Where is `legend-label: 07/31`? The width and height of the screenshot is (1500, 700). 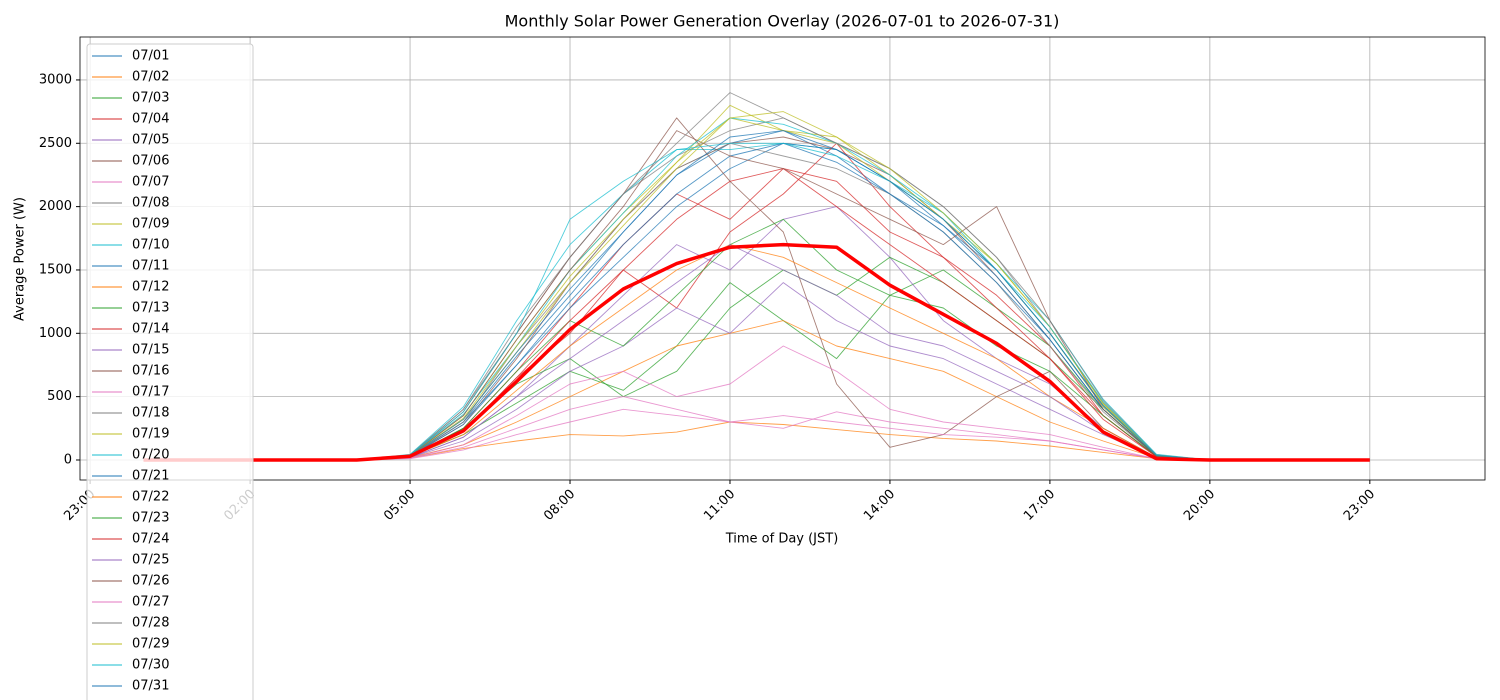 legend-label: 07/31 is located at coordinates (150, 686).